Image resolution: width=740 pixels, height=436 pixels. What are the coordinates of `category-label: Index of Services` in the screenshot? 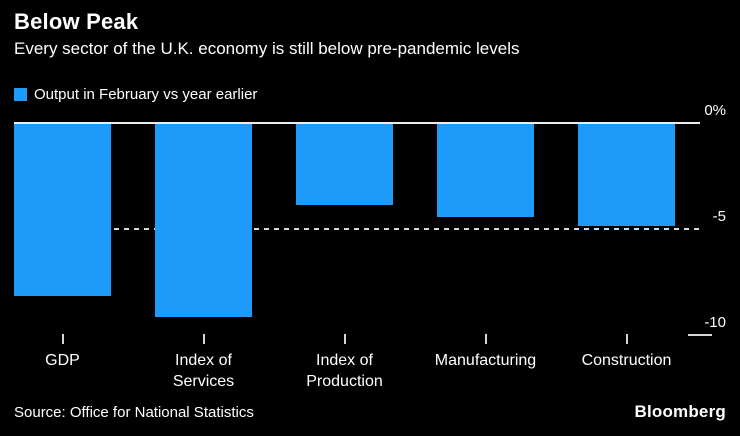 It's located at (203, 371).